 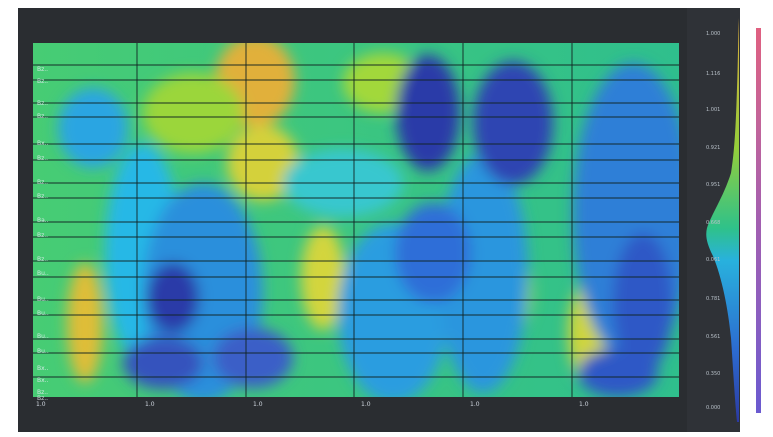 What do you see at coordinates (713, 34) in the screenshot?
I see `colorbar-tick: 1.000` at bounding box center [713, 34].